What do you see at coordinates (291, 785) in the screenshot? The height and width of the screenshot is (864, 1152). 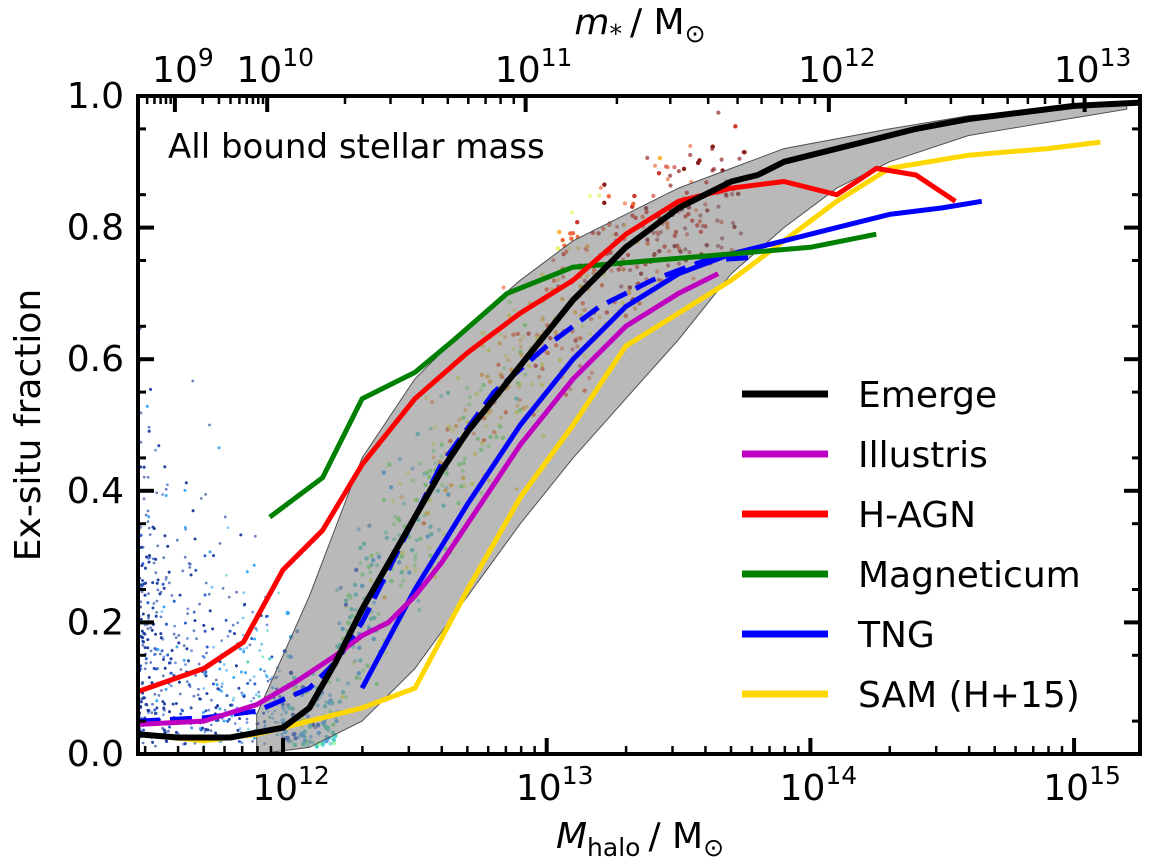 I see `x-tick-label: 1012` at bounding box center [291, 785].